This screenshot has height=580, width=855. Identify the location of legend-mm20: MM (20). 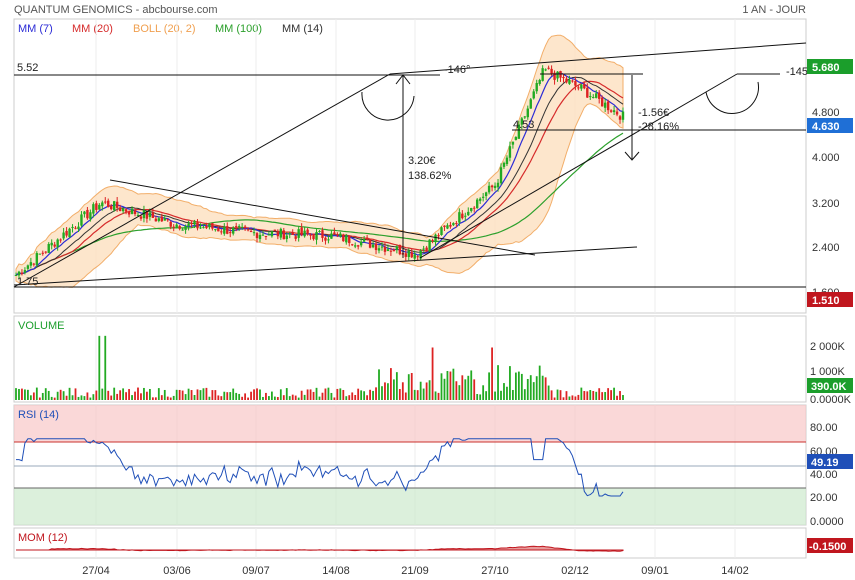
(92, 29).